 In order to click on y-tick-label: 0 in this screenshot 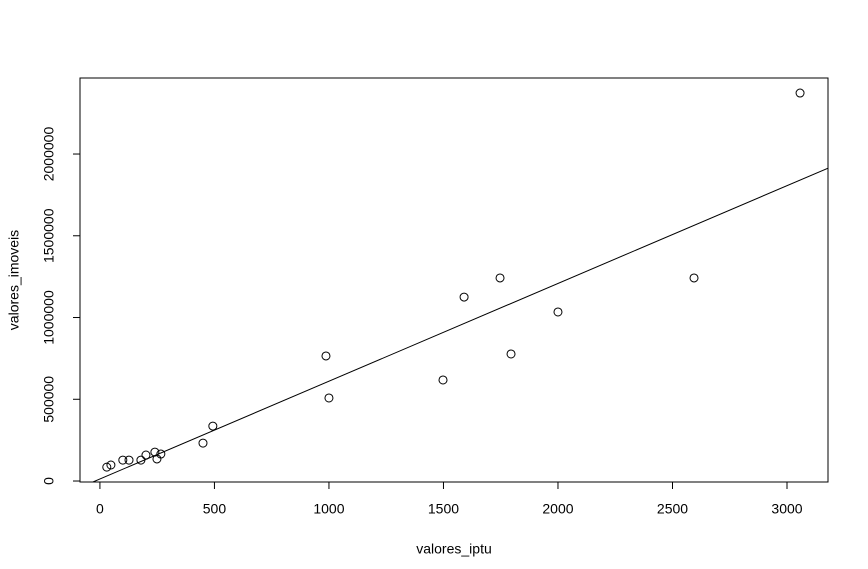, I will do `click(49, 481)`.